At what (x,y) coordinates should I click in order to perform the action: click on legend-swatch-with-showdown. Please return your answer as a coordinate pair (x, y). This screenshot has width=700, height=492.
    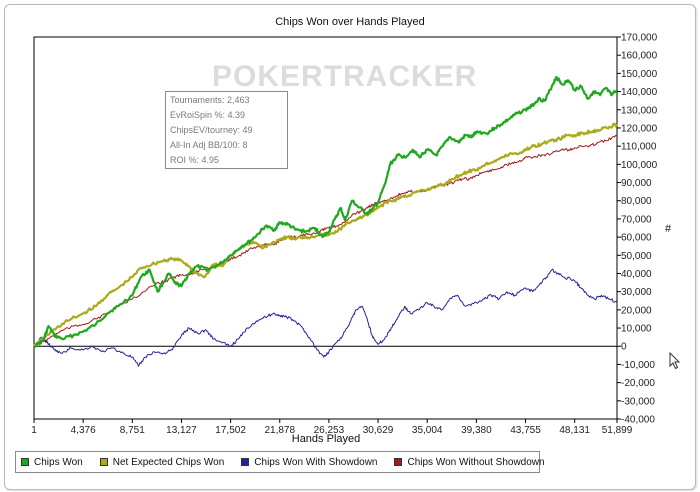
    Looking at the image, I should click on (245, 462).